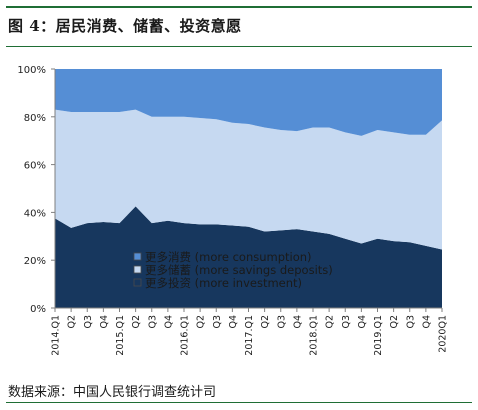 The height and width of the screenshot is (410, 478). I want to click on y-tick-label: 40%, so click(35, 213).